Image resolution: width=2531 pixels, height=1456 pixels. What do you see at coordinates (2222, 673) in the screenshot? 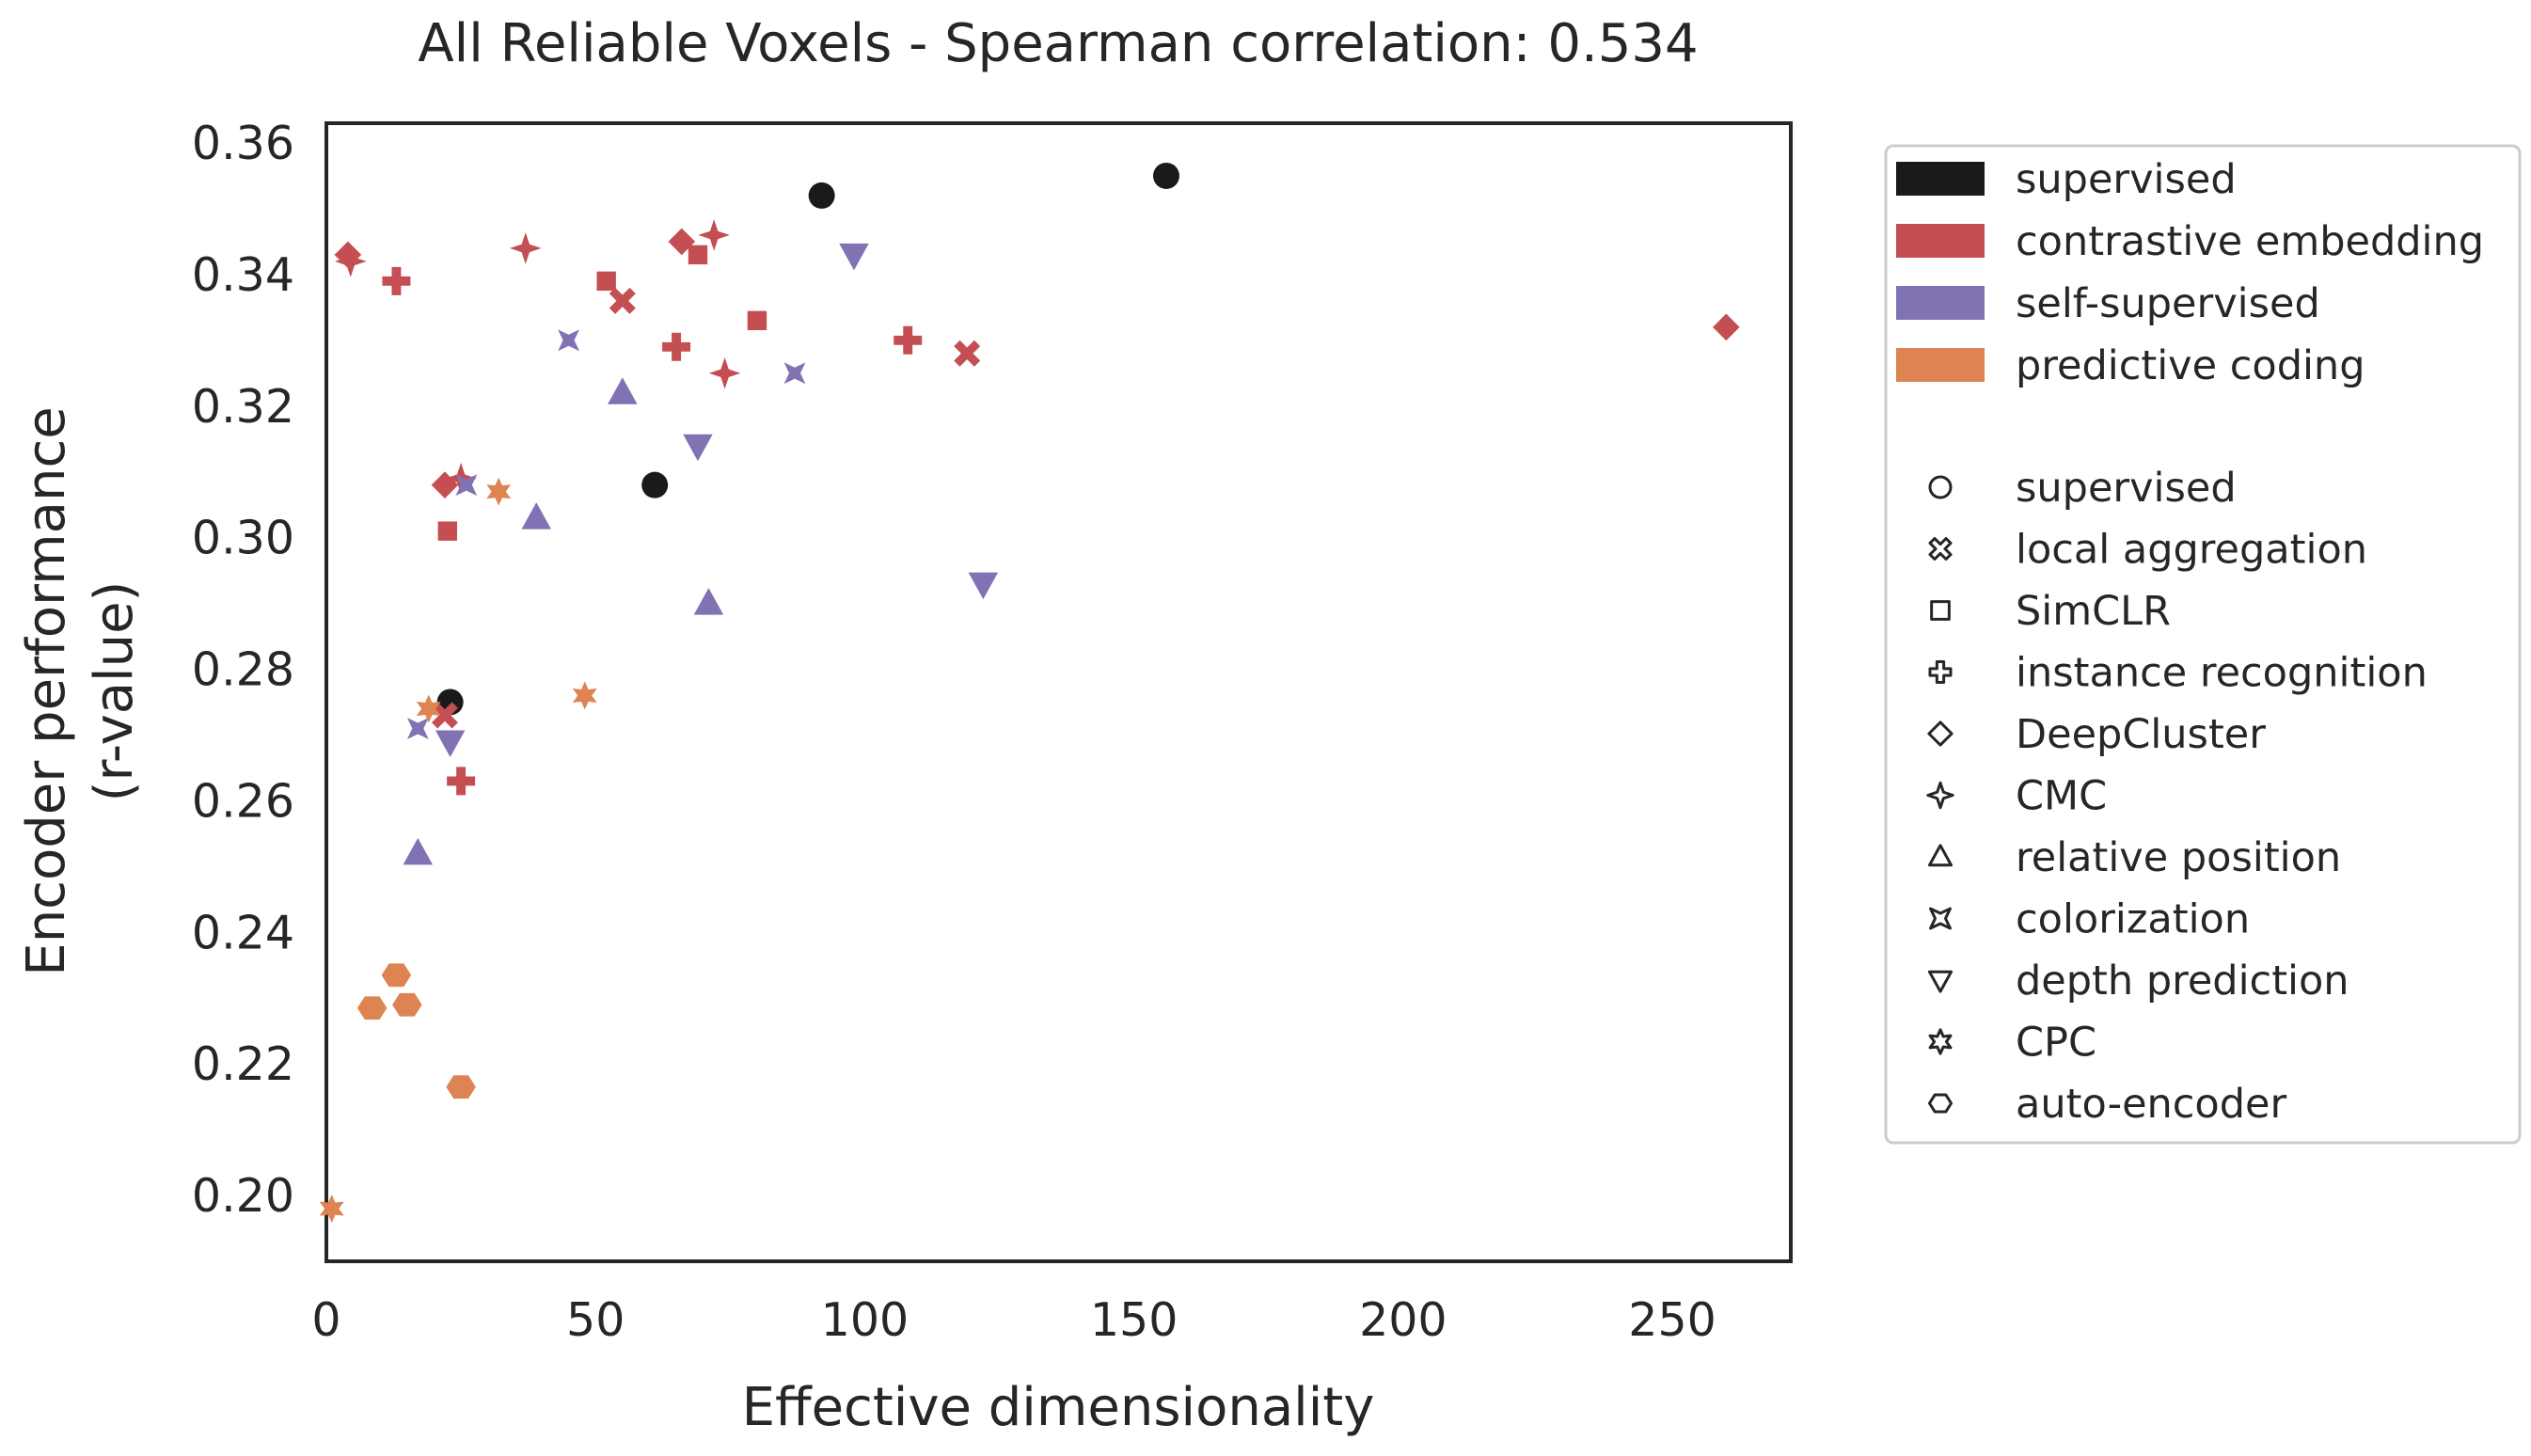
I see `legend-label-instance_recognition: instance recognition` at bounding box center [2222, 673].